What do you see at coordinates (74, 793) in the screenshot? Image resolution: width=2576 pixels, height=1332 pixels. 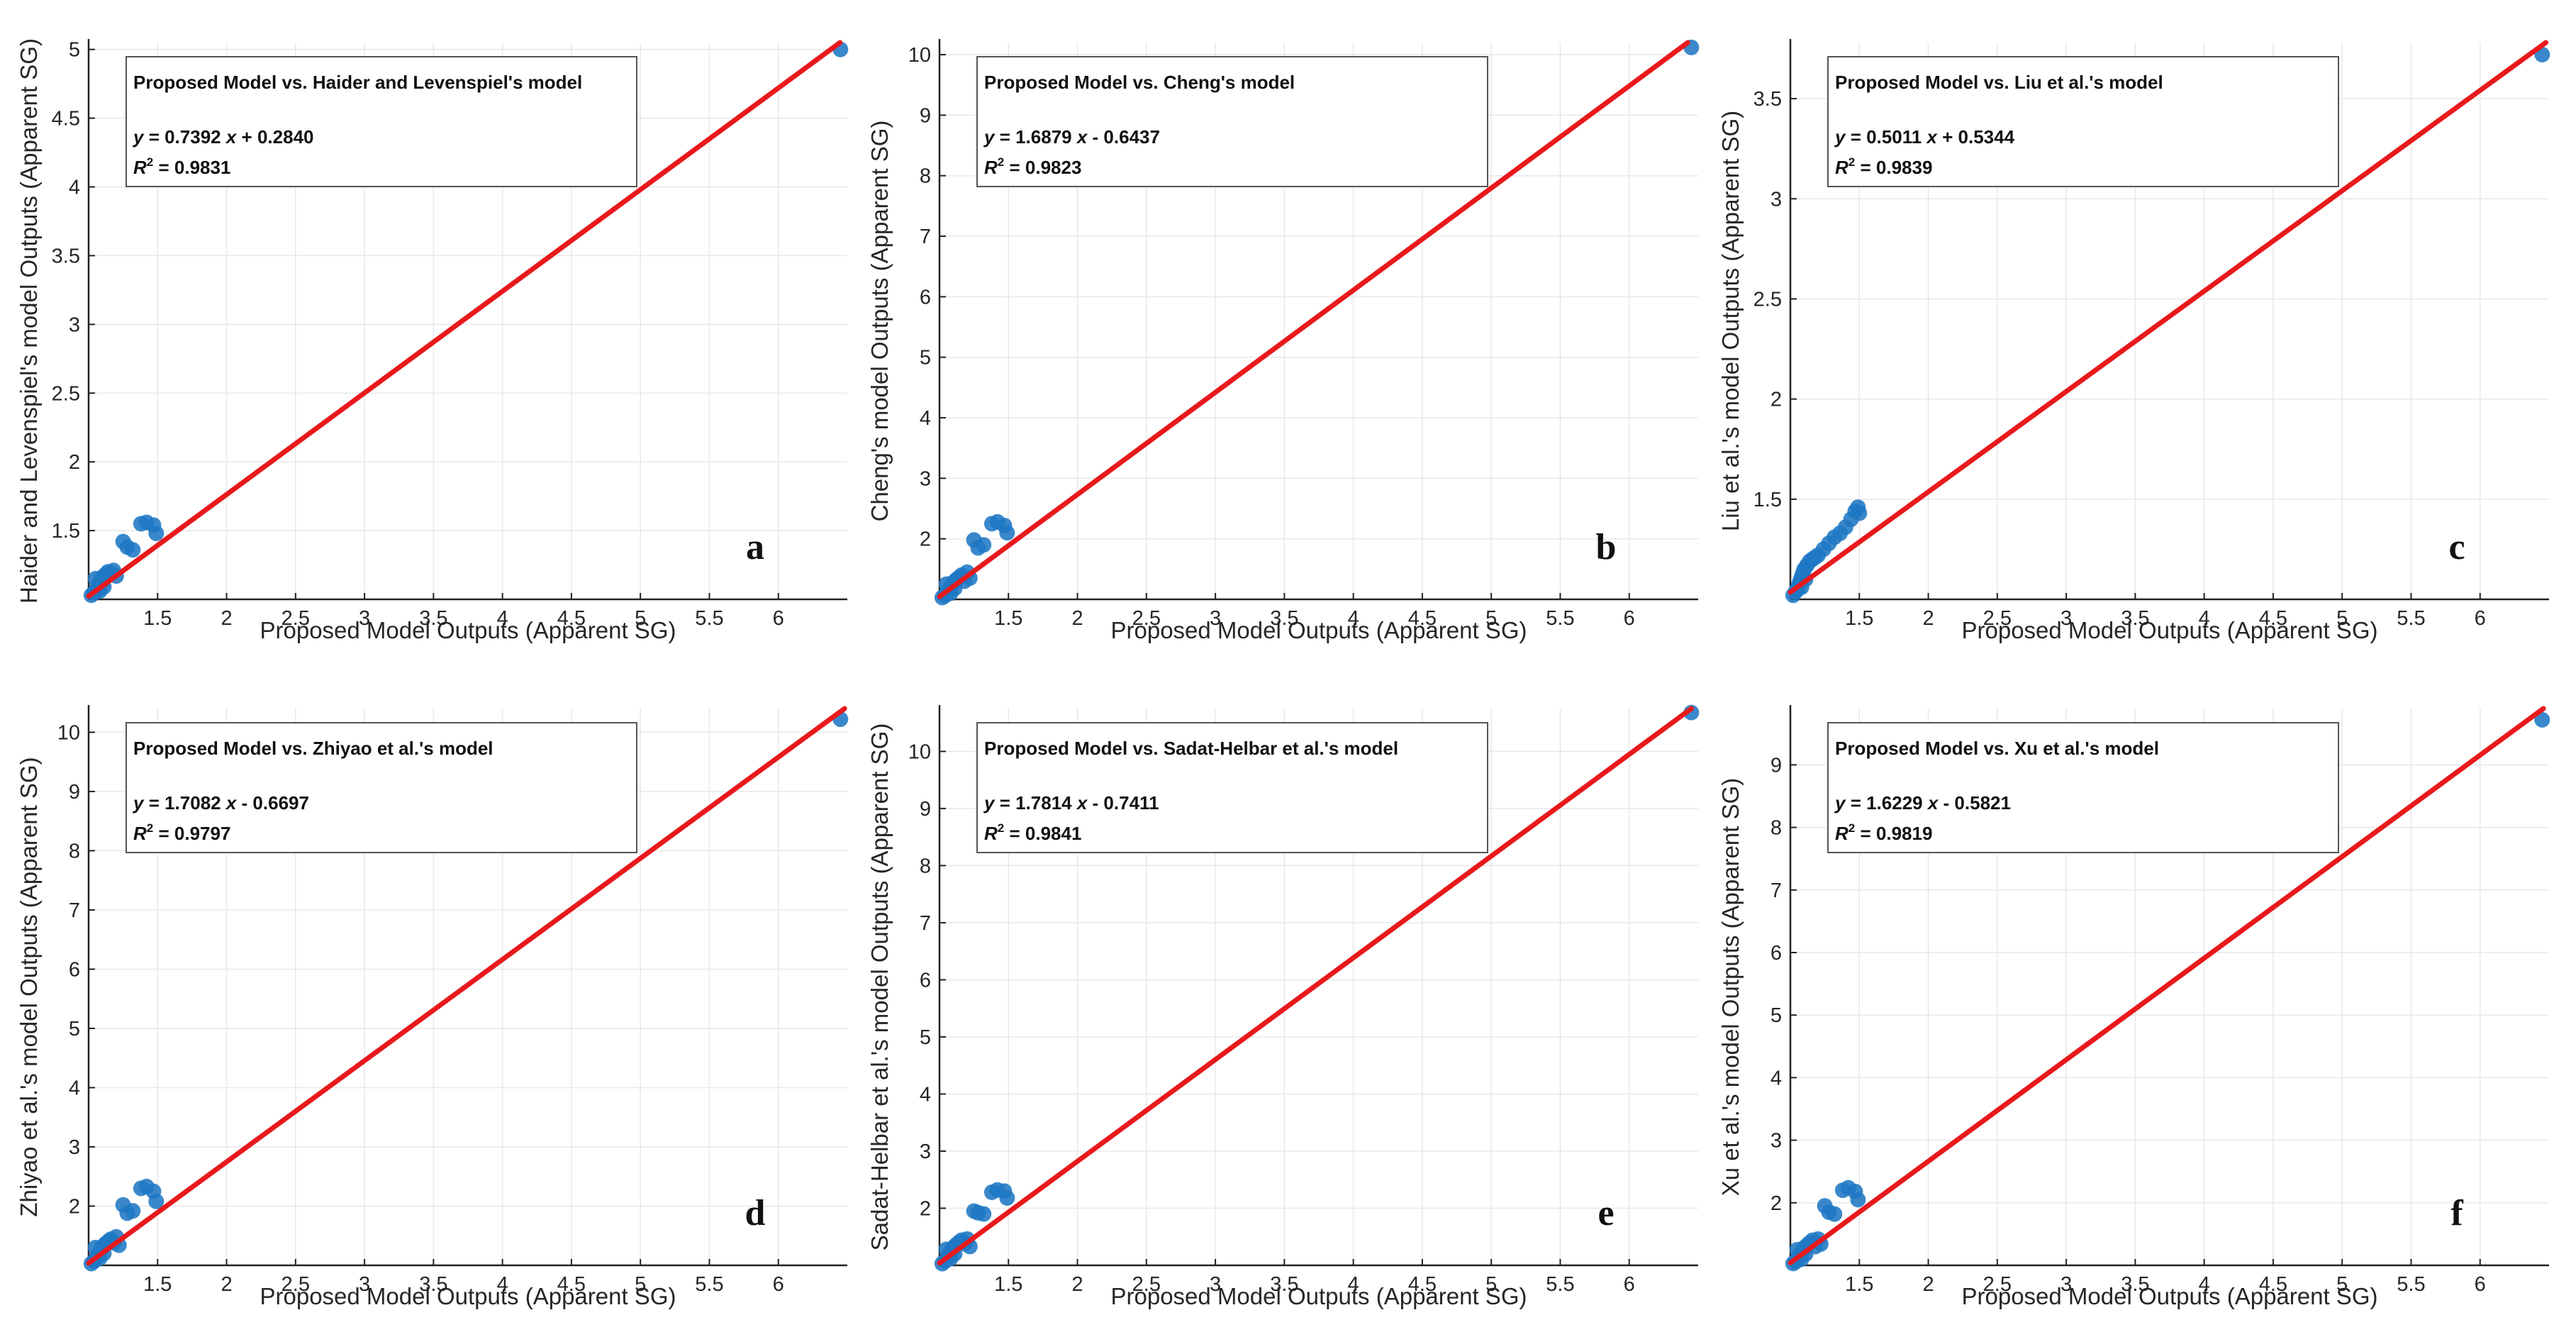 I see `y-tick-label: 9` at bounding box center [74, 793].